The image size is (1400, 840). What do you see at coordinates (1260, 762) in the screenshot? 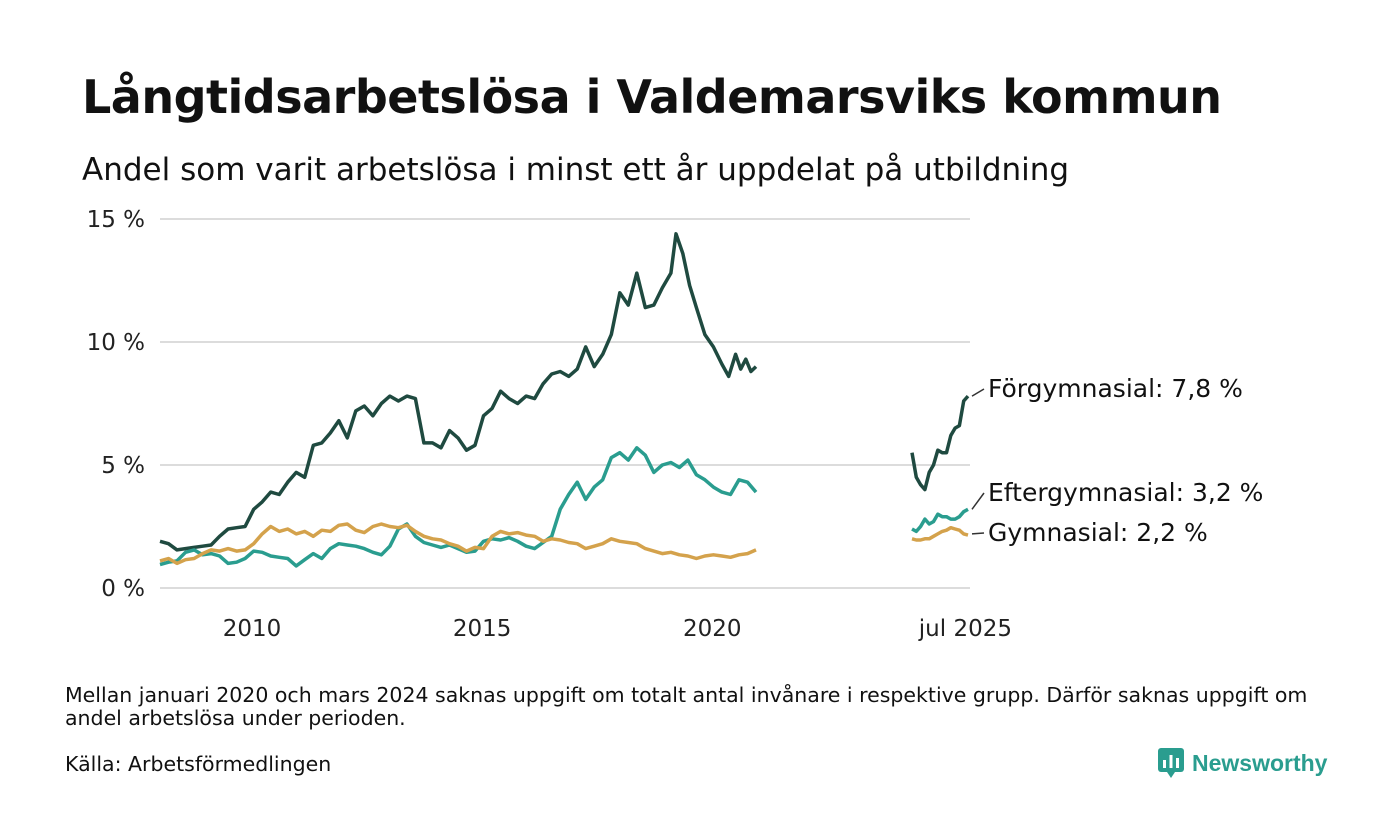
I see `brand-name: Newsworthy` at bounding box center [1260, 762].